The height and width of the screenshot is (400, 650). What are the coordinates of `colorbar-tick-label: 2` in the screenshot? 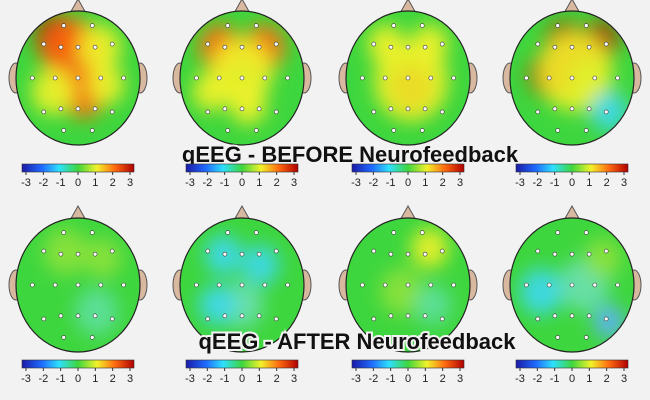 It's located at (443, 183).